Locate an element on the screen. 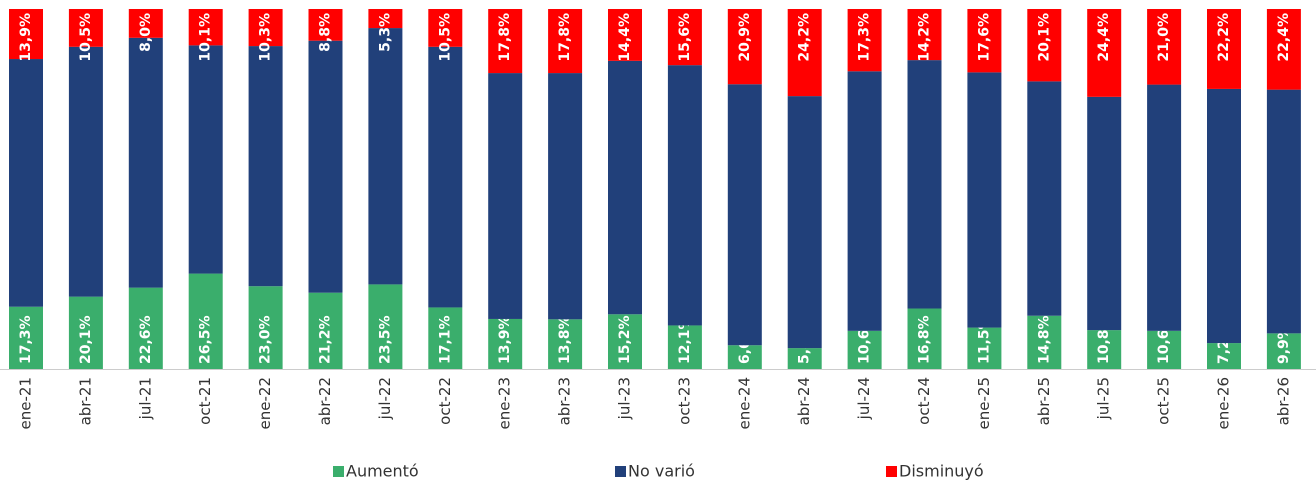 This screenshot has height=486, width=1316. value-label: 16,8% is located at coordinates (925, 339).